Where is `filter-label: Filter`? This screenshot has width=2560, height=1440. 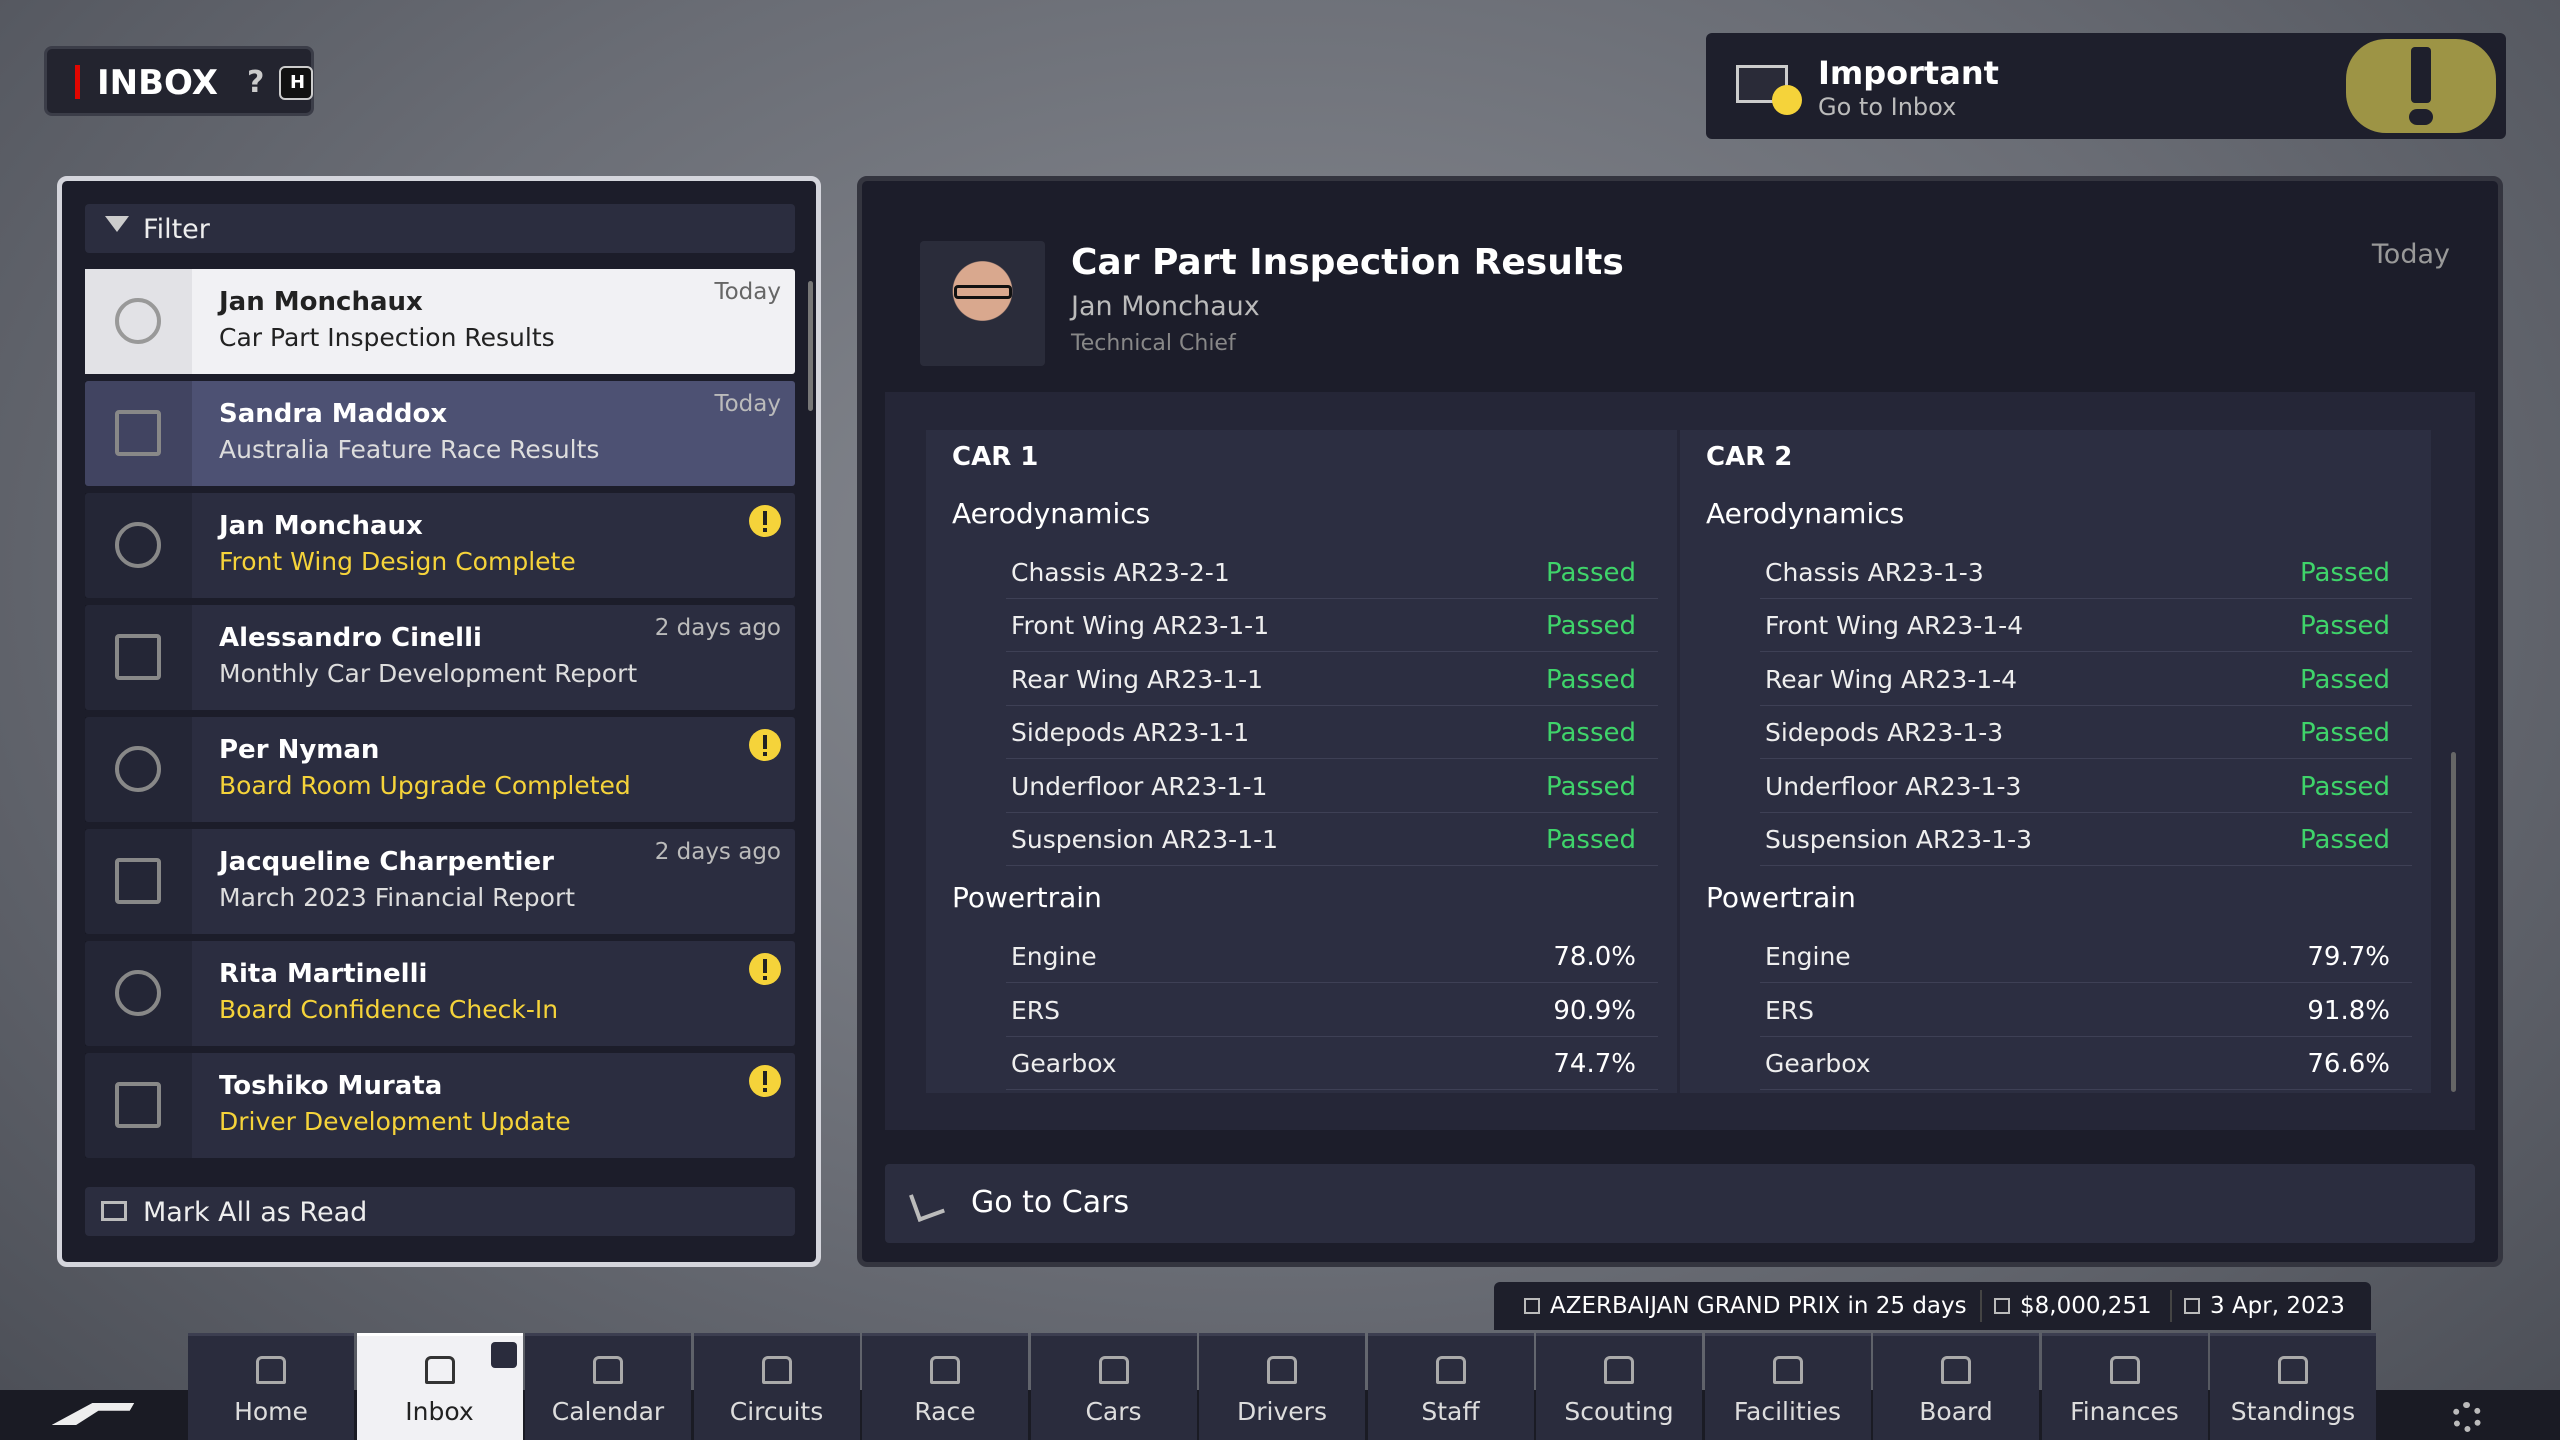 filter-label: Filter is located at coordinates (176, 229).